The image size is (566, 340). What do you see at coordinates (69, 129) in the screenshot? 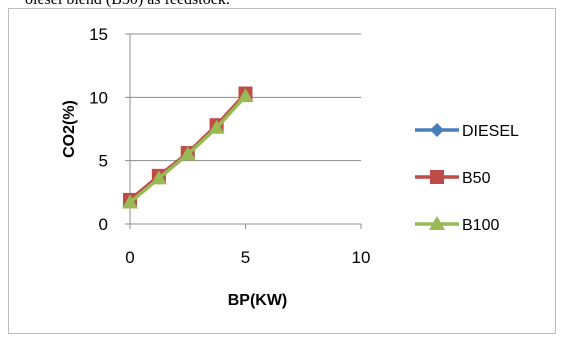
I see `y-axis-title: CO2(%)` at bounding box center [69, 129].